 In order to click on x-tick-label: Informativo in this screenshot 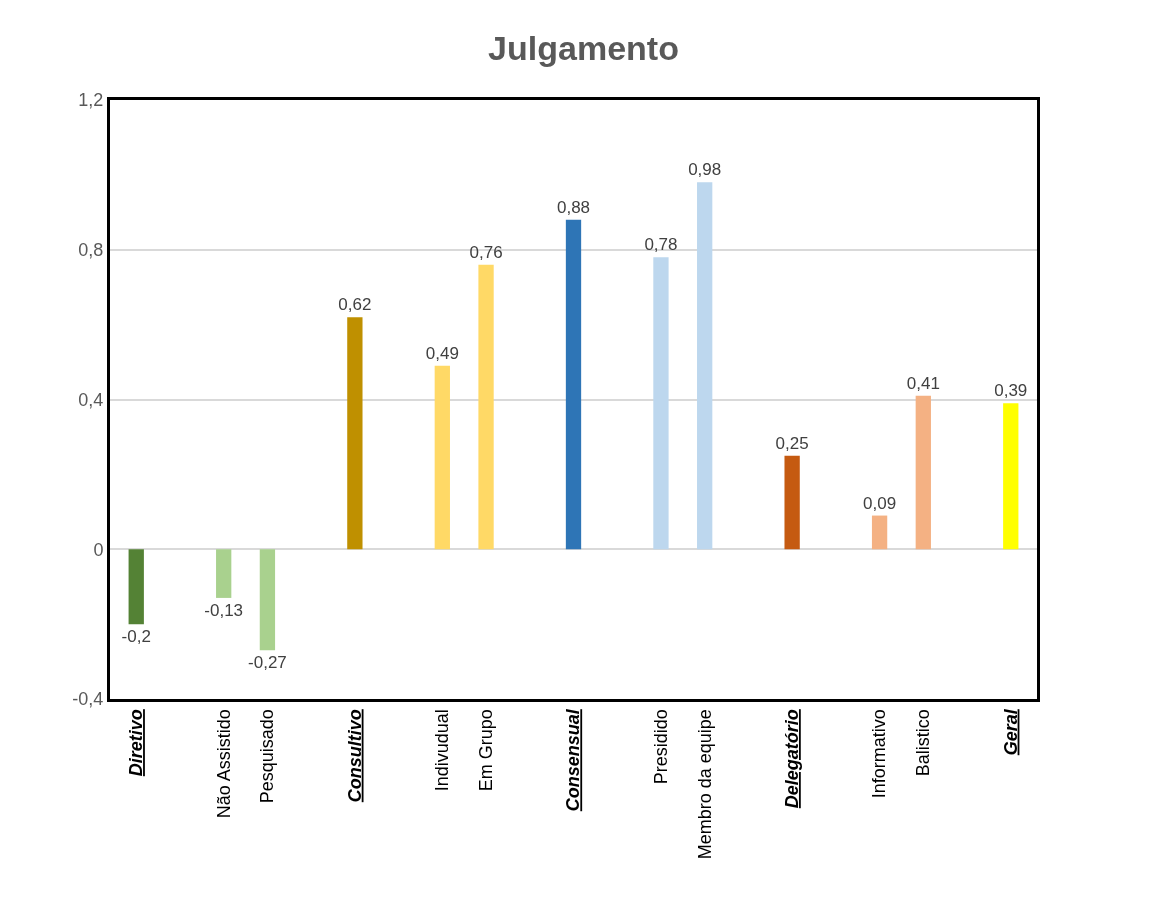, I will do `click(879, 754)`.